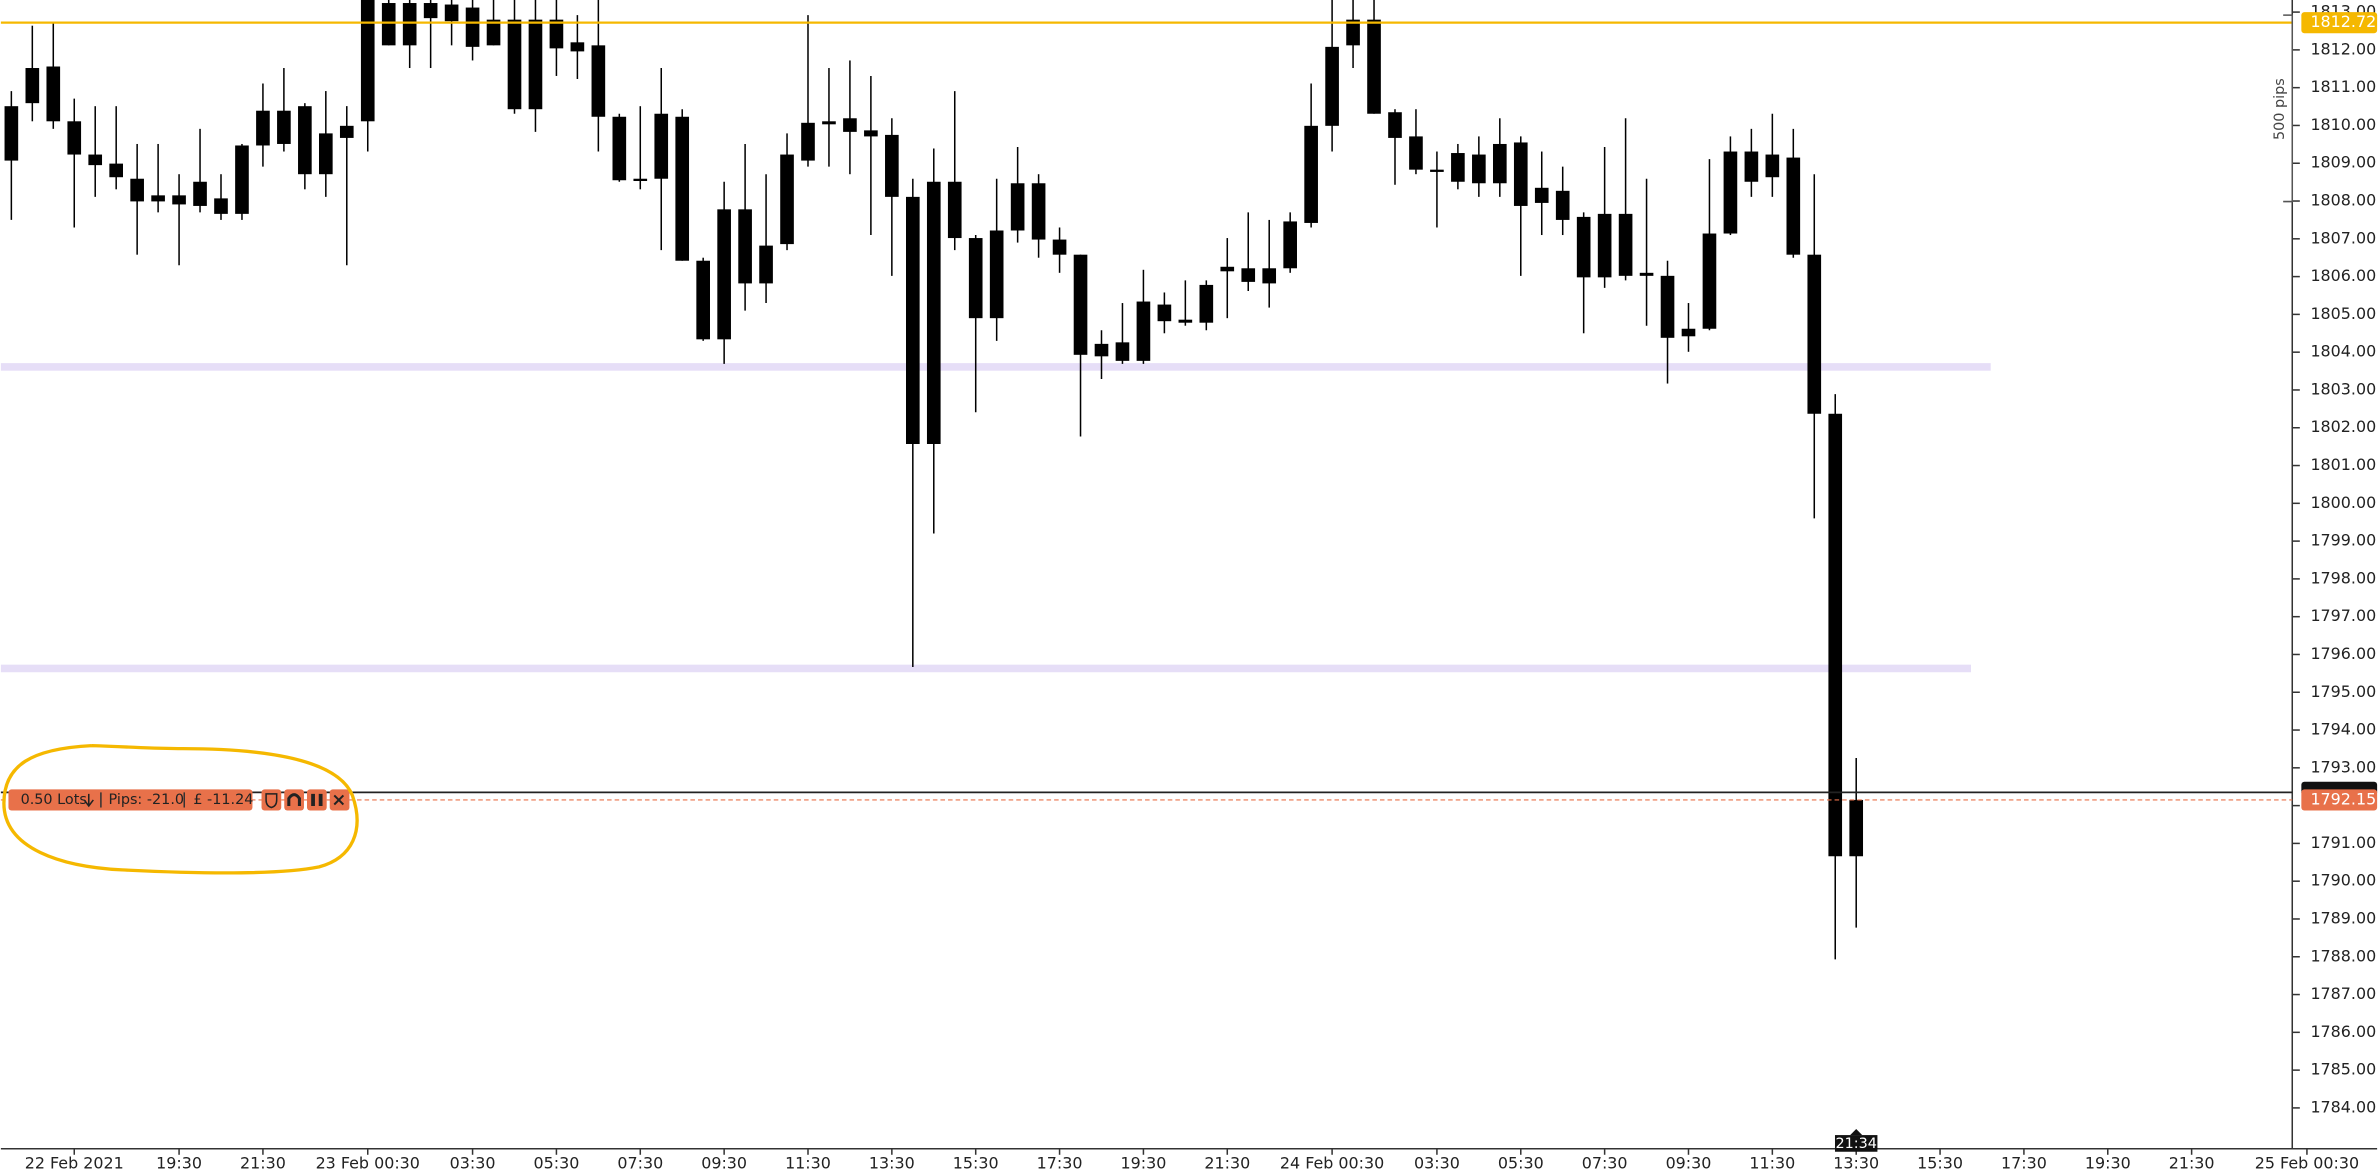 Image resolution: width=2378 pixels, height=1176 pixels. What do you see at coordinates (2343, 615) in the screenshot?
I see `y-tick-label: 1797.00` at bounding box center [2343, 615].